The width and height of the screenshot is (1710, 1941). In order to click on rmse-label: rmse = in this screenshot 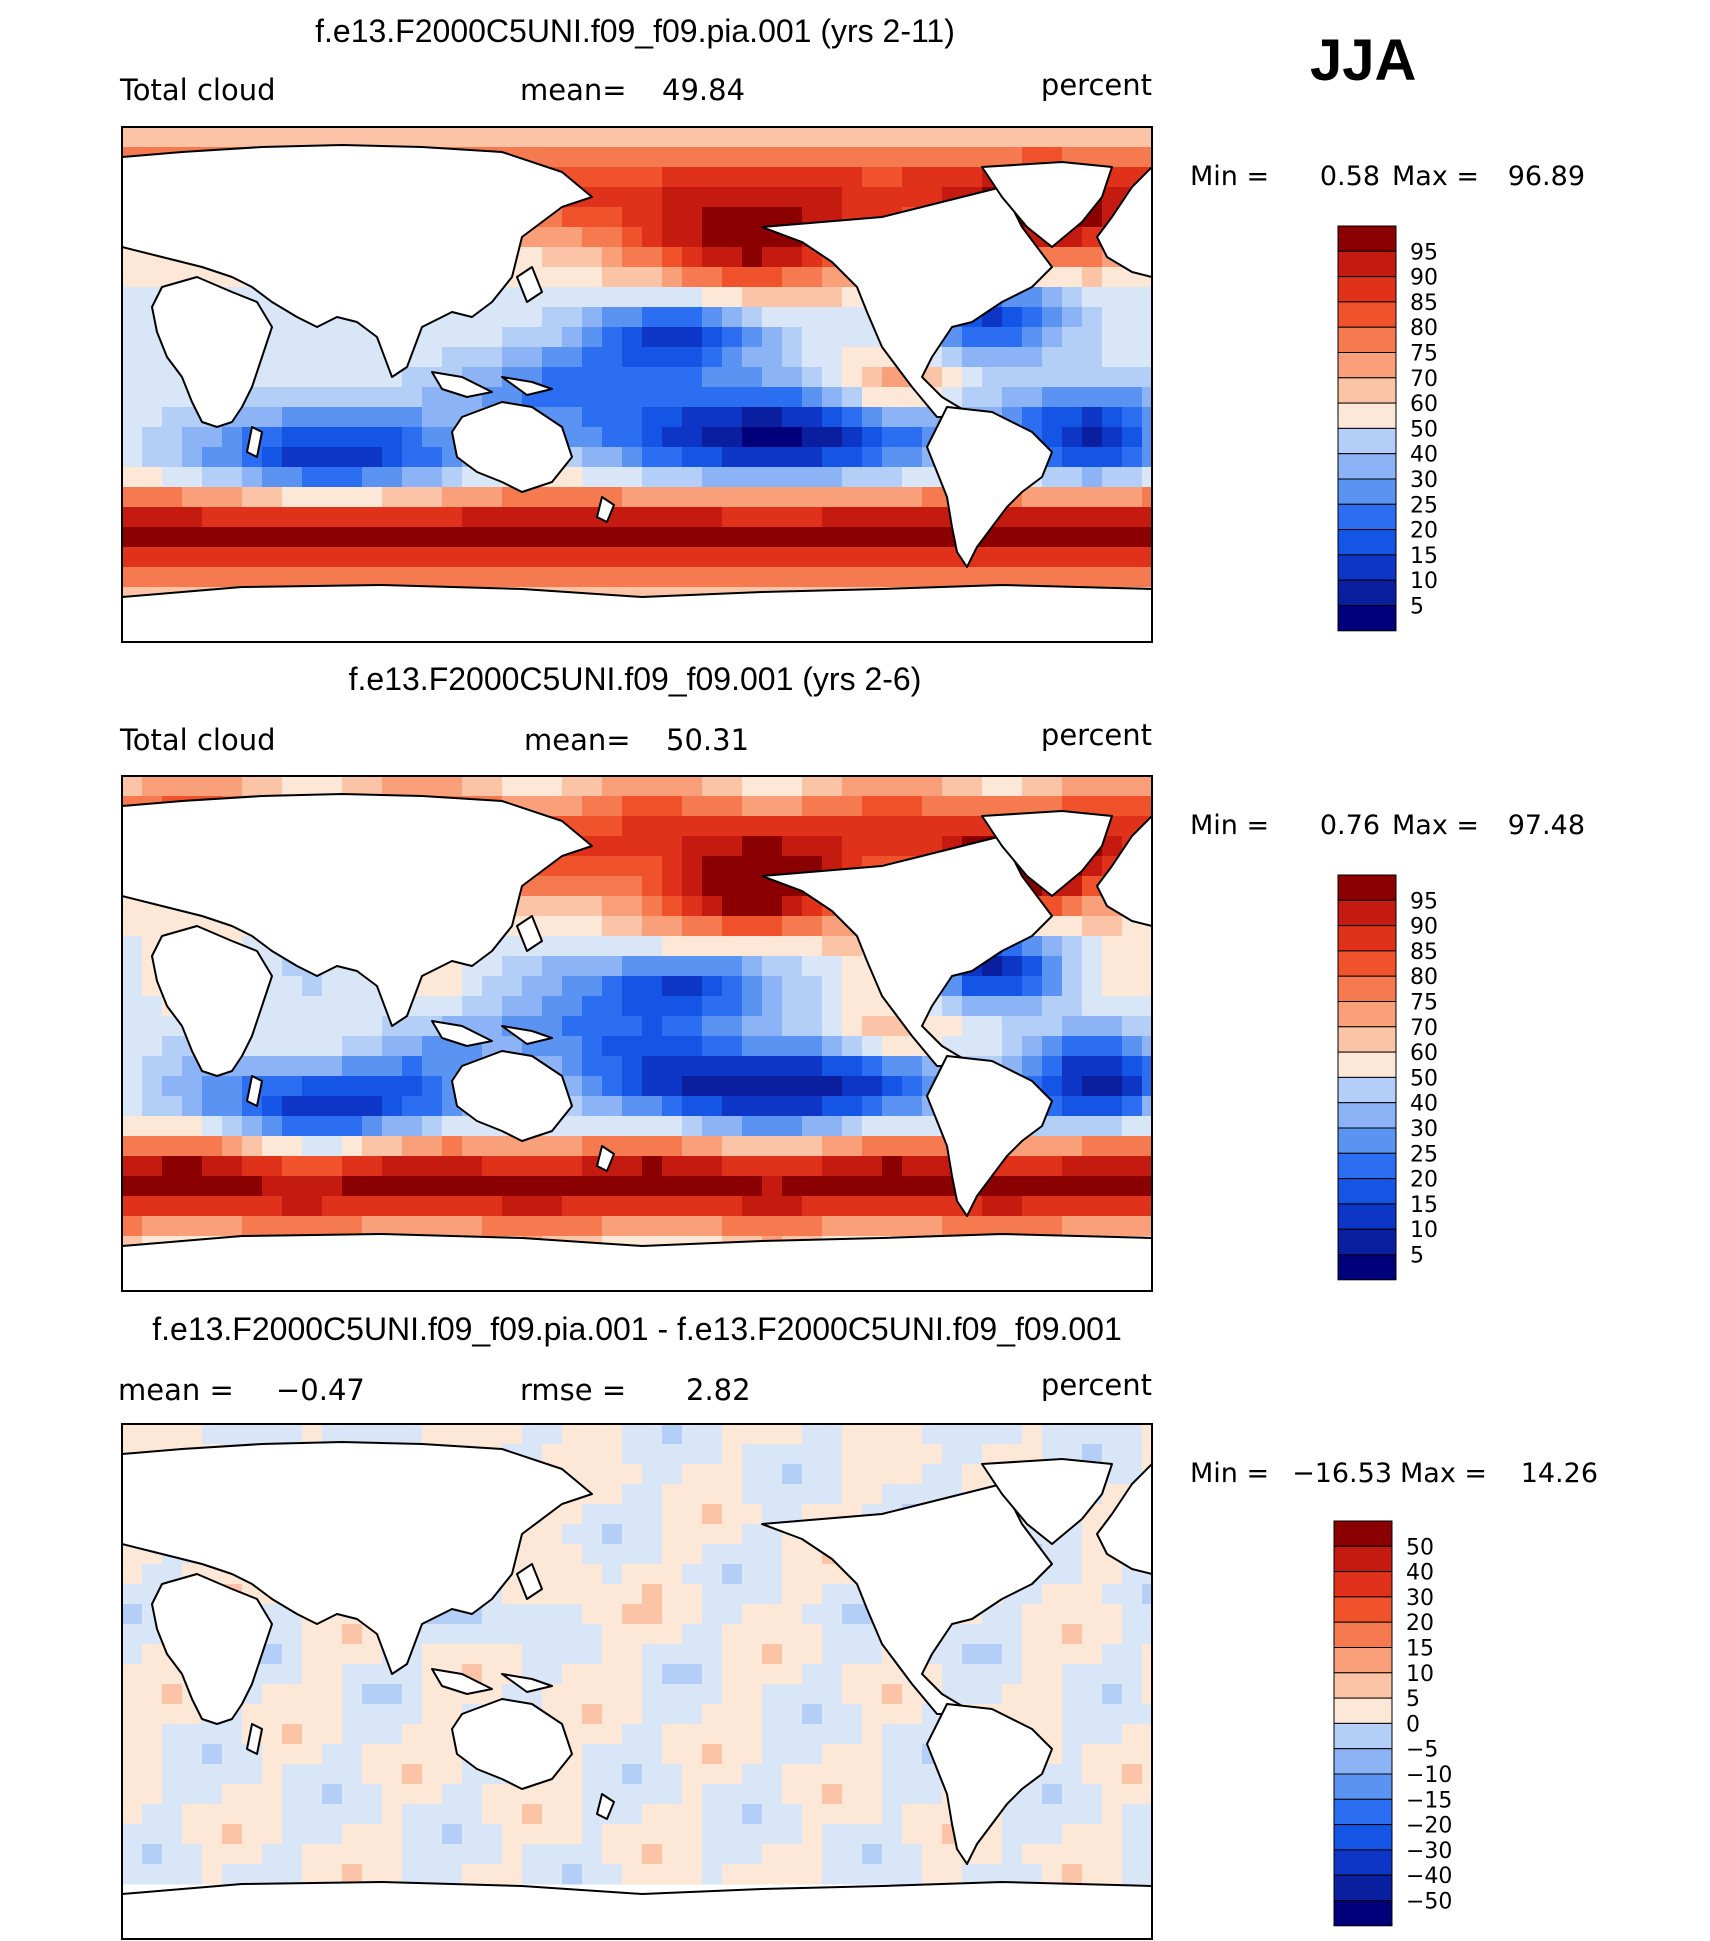, I will do `click(573, 1390)`.